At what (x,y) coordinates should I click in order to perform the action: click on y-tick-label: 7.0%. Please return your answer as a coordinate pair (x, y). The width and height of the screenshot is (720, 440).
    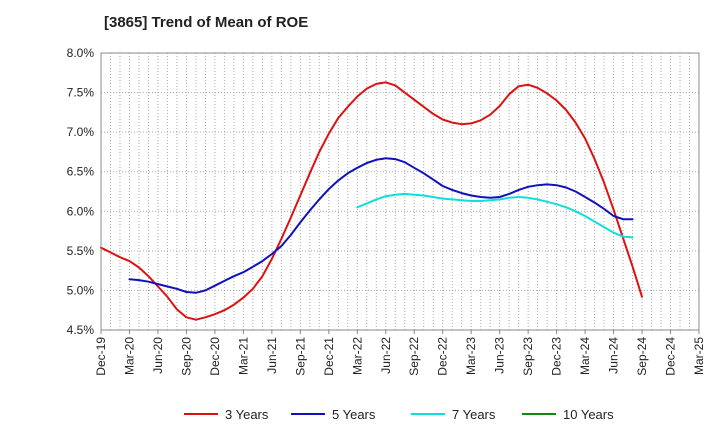
    Looking at the image, I should click on (81, 132).